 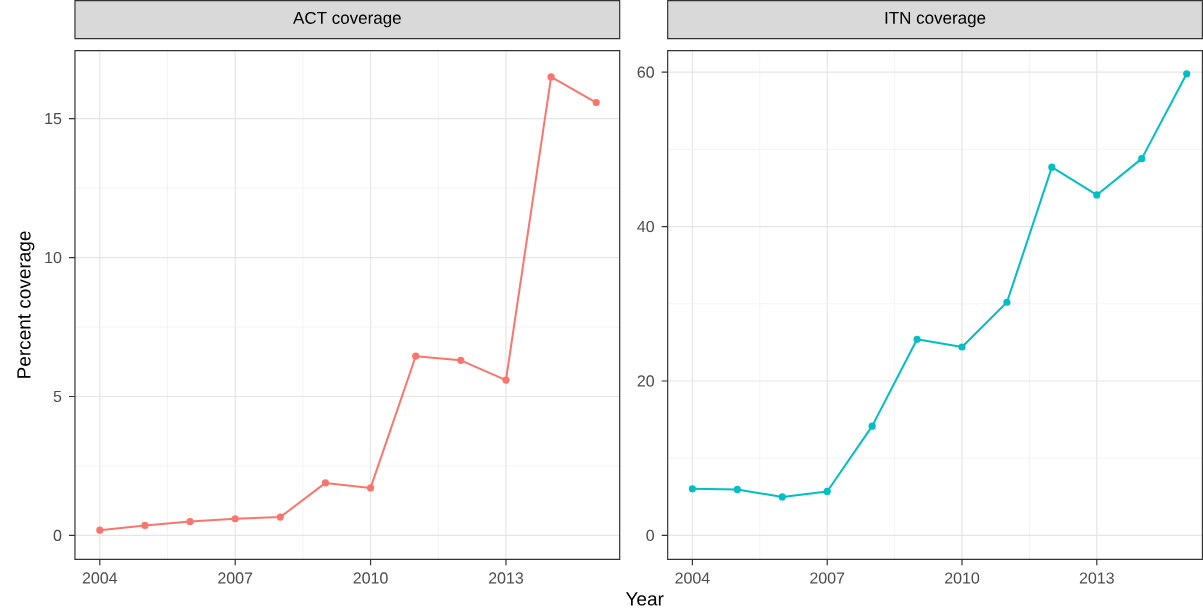 What do you see at coordinates (644, 599) in the screenshot?
I see `x-axis-title: Year` at bounding box center [644, 599].